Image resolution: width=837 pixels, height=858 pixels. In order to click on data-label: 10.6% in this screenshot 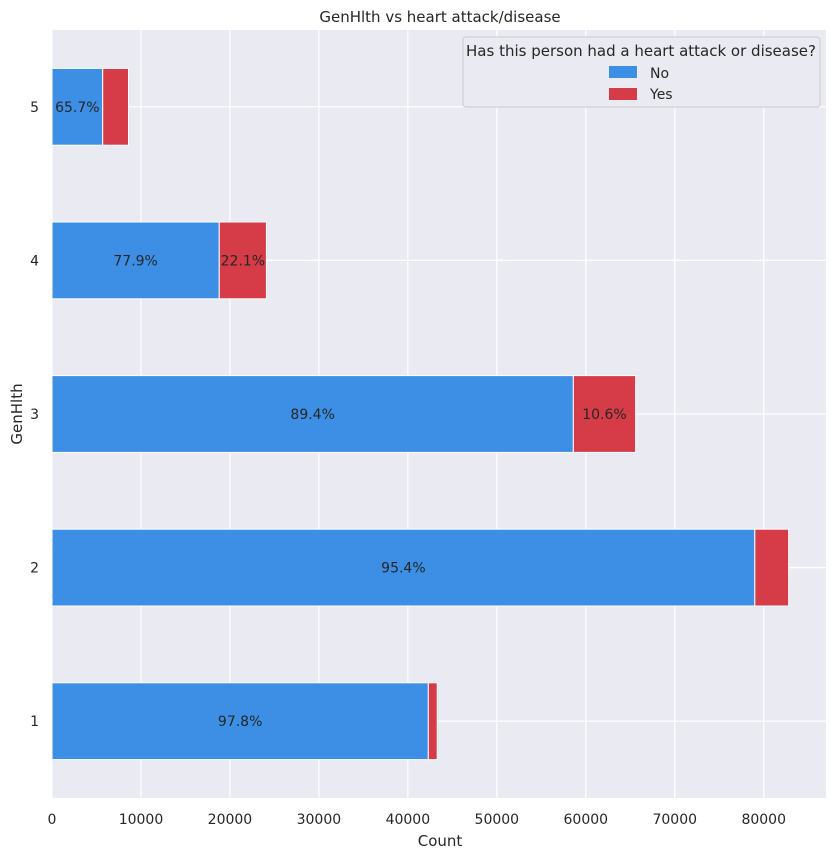, I will do `click(604, 415)`.